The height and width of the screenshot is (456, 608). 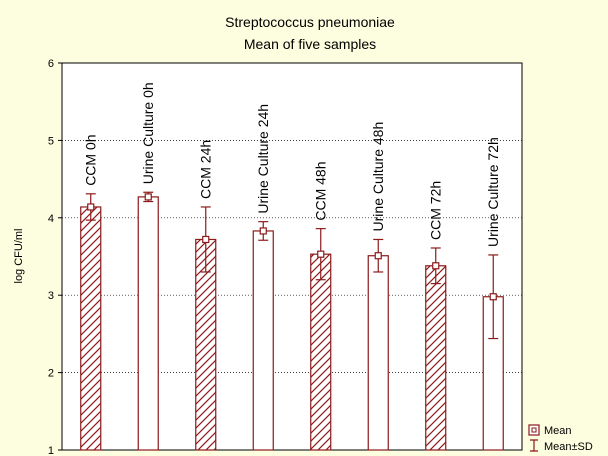 I want to click on square-inner-icon, so click(x=534, y=430).